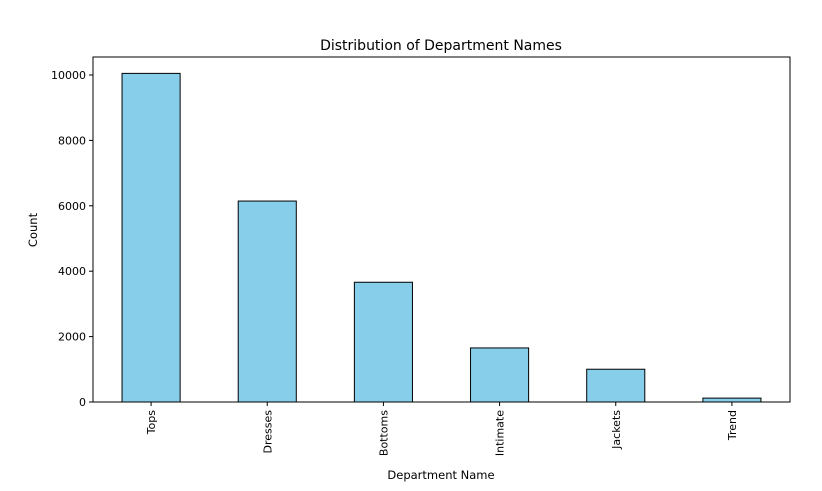 This screenshot has width=822, height=491. What do you see at coordinates (151, 237) in the screenshot?
I see `bar-tops` at bounding box center [151, 237].